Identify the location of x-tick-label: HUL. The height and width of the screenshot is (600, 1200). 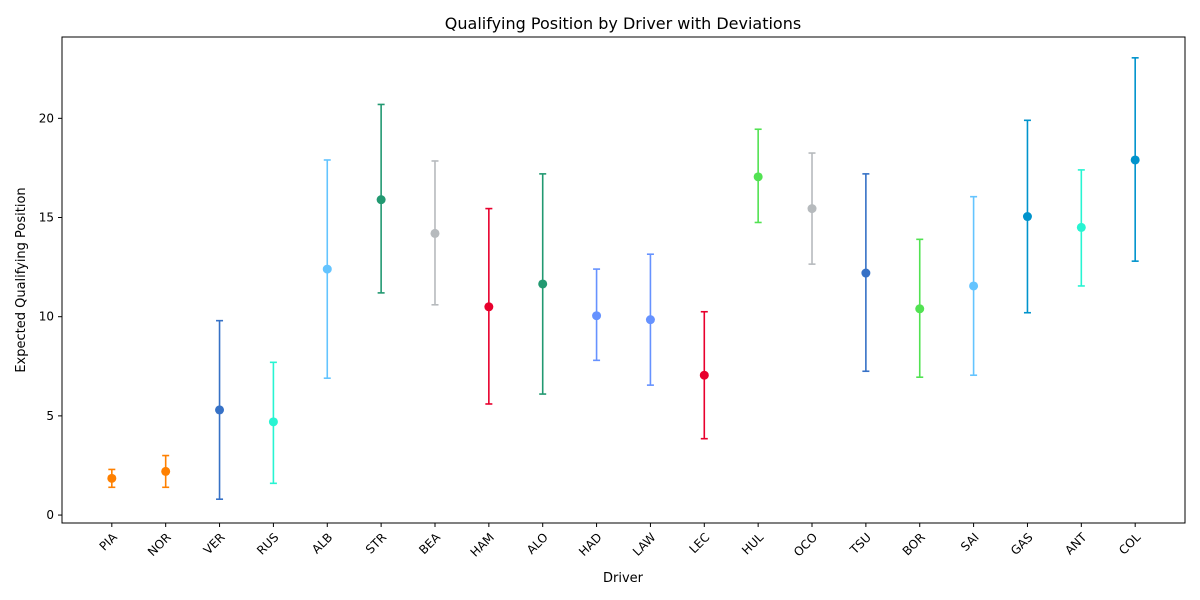
(752, 543).